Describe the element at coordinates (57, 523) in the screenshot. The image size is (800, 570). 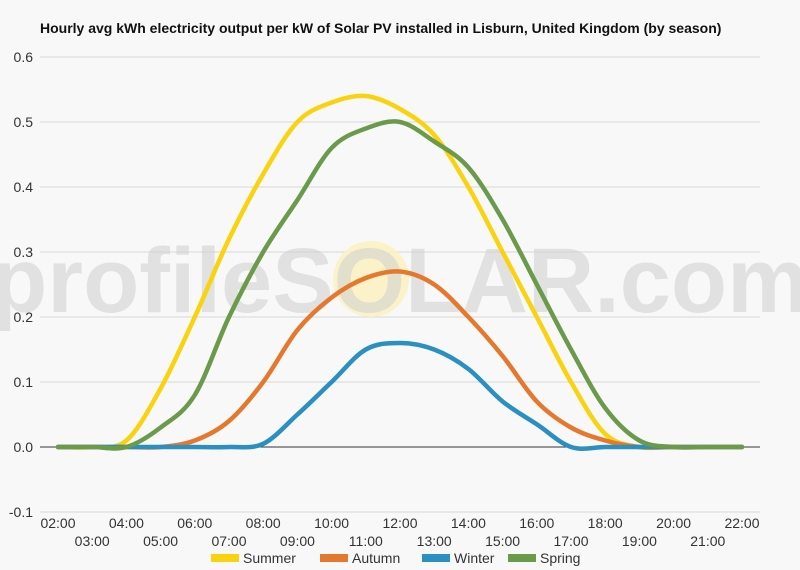
I see `x-tick-label: 02:00` at that location.